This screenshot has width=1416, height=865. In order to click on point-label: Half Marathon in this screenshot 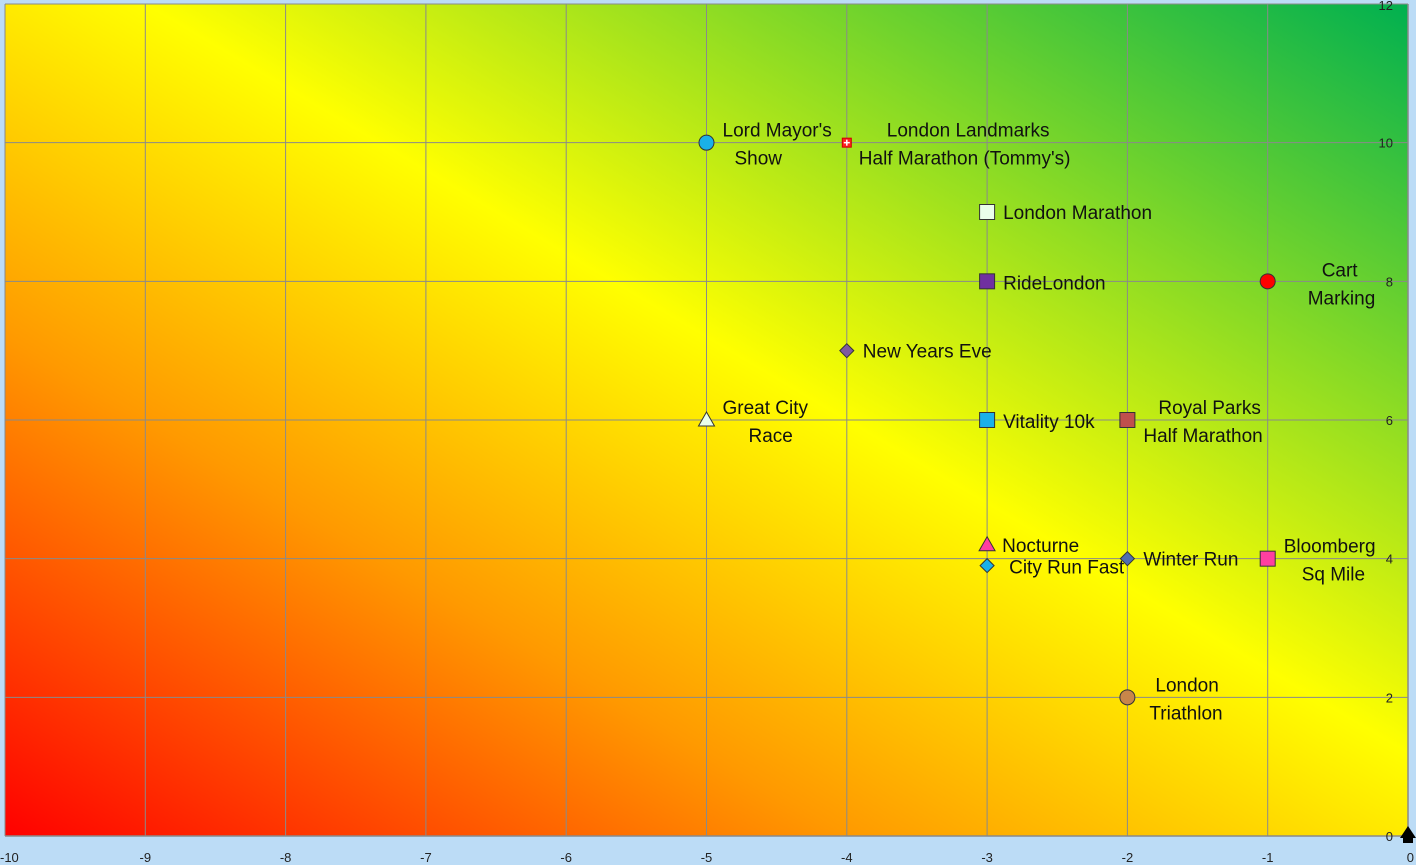, I will do `click(1202, 436)`.